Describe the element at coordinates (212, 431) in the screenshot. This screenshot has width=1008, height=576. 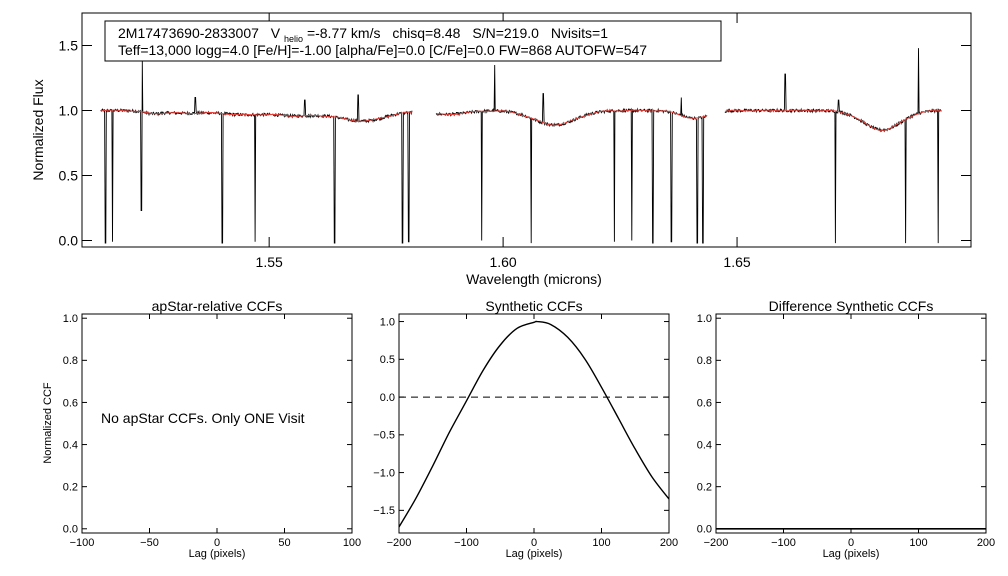
I see `apstar-ccf-axis-ticks: −100 −50 0 50 100 0.0 0.2 0.4 0.6 0.8 1.0` at that location.